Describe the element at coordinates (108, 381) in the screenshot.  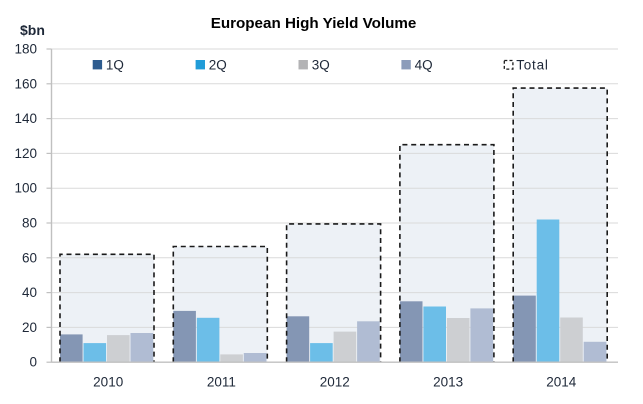
I see `svg-text: 2010` at that location.